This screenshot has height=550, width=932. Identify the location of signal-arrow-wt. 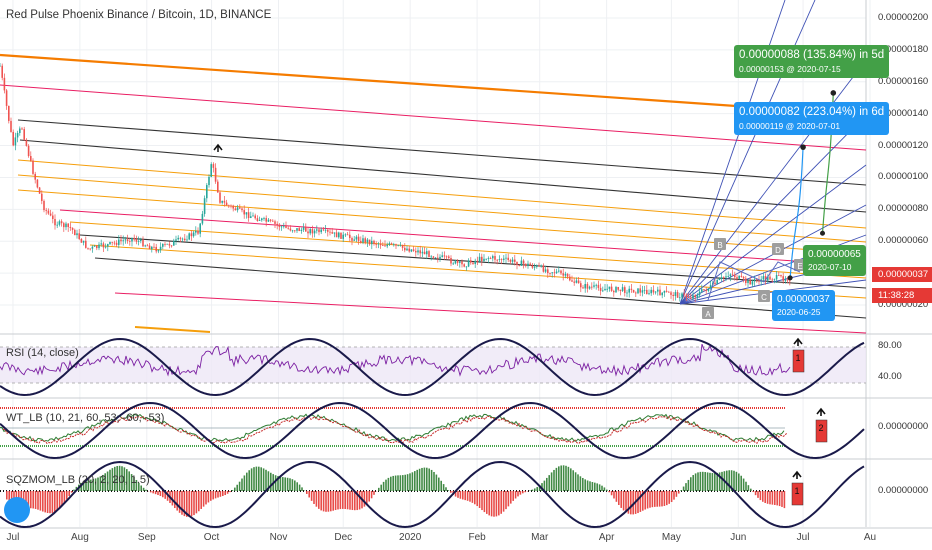
(821, 411).